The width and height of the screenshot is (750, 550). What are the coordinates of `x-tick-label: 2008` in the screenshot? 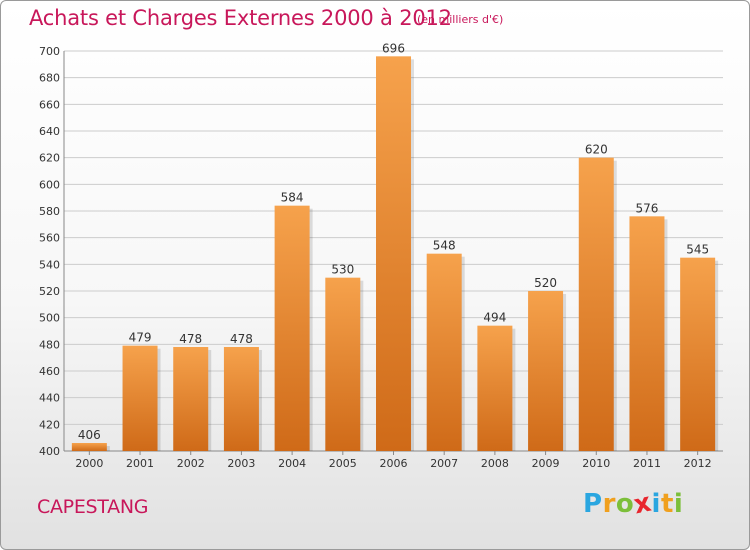 It's located at (495, 463).